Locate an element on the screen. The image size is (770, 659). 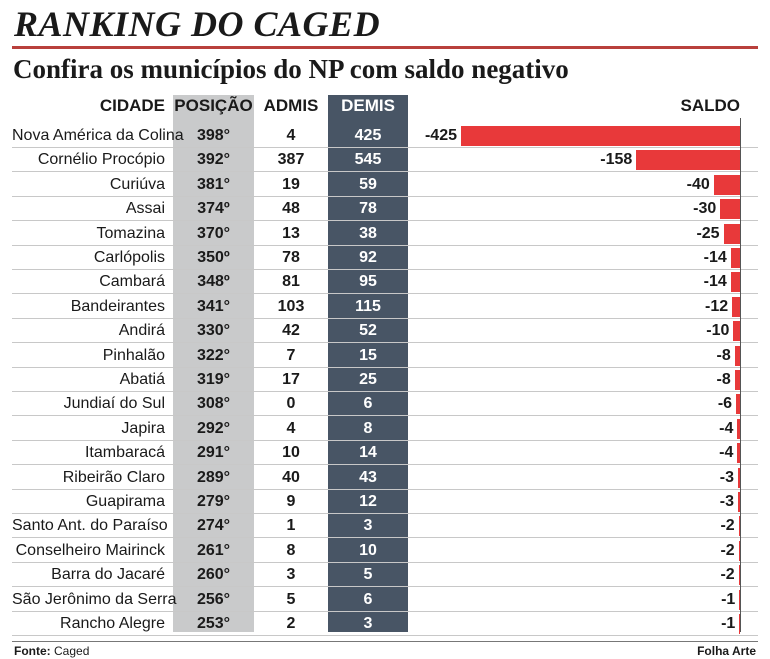
admissions-value: 9 is located at coordinates (291, 501).